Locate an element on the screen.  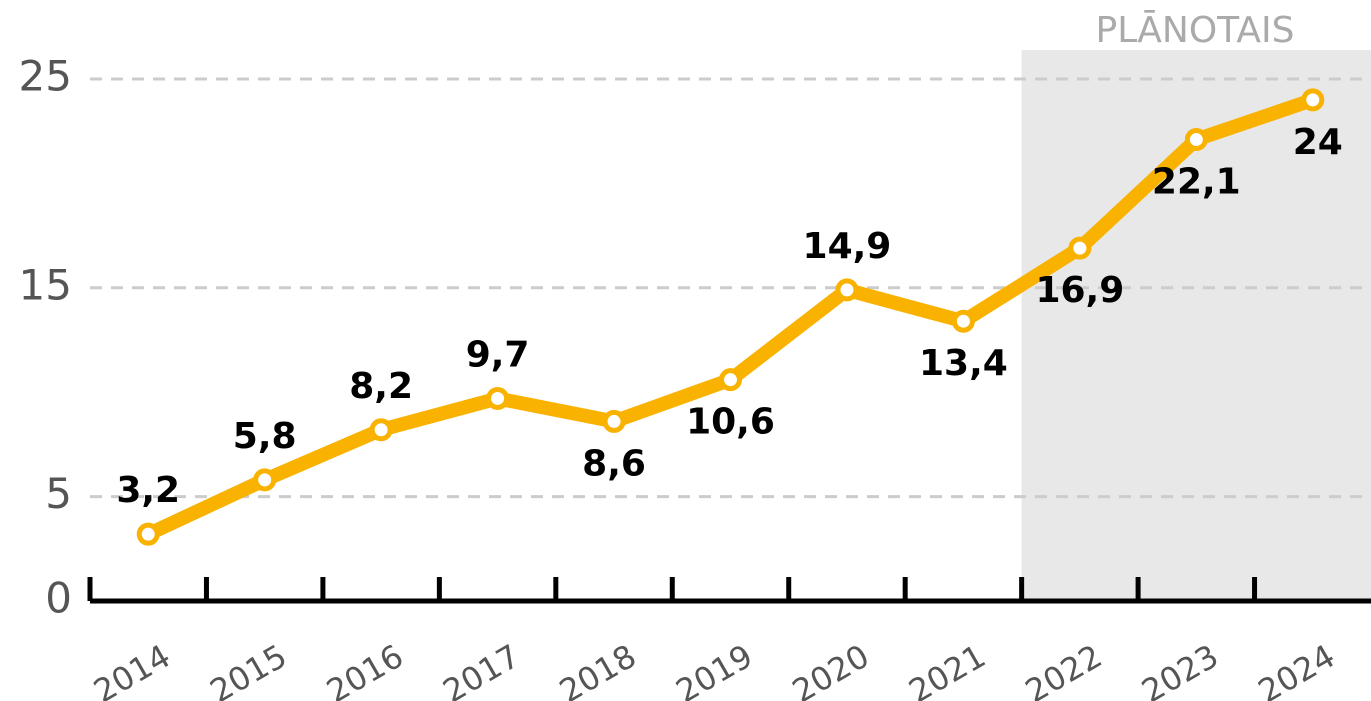
value-label: 16,9 is located at coordinates (1079, 290).